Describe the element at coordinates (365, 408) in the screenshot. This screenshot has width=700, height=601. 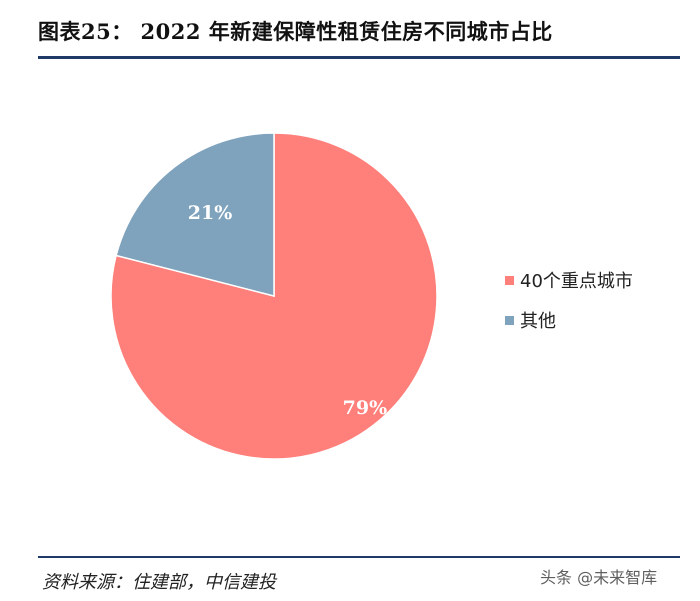
I see `data-label-key-cities: 79%` at that location.